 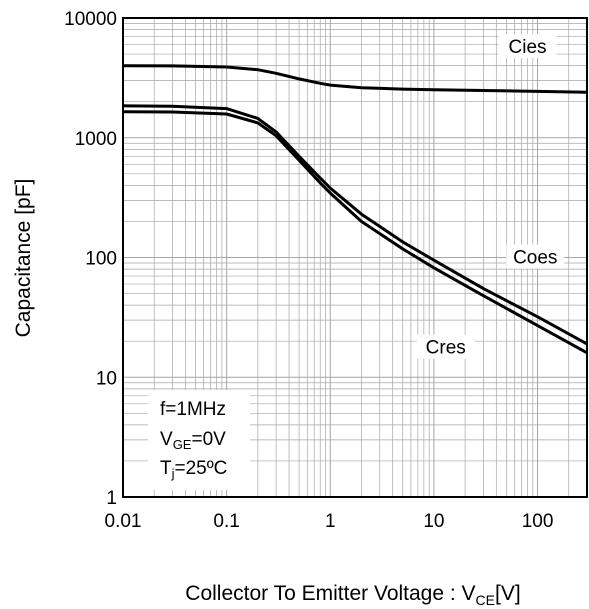 I want to click on x-tick-label: 100, so click(x=538, y=521).